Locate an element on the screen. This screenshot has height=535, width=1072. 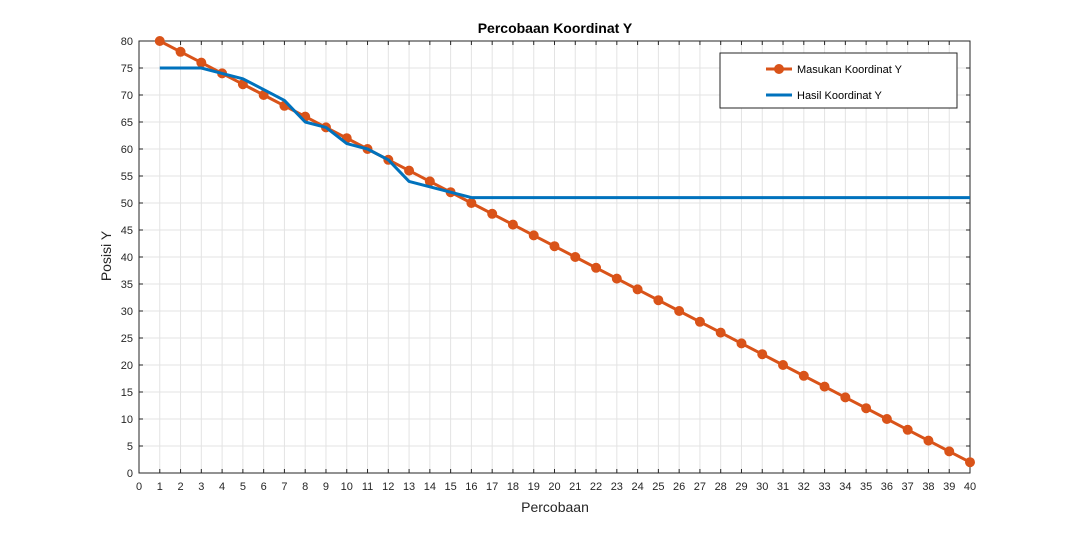
y-tick-label: 70 is located at coordinates (127, 96).